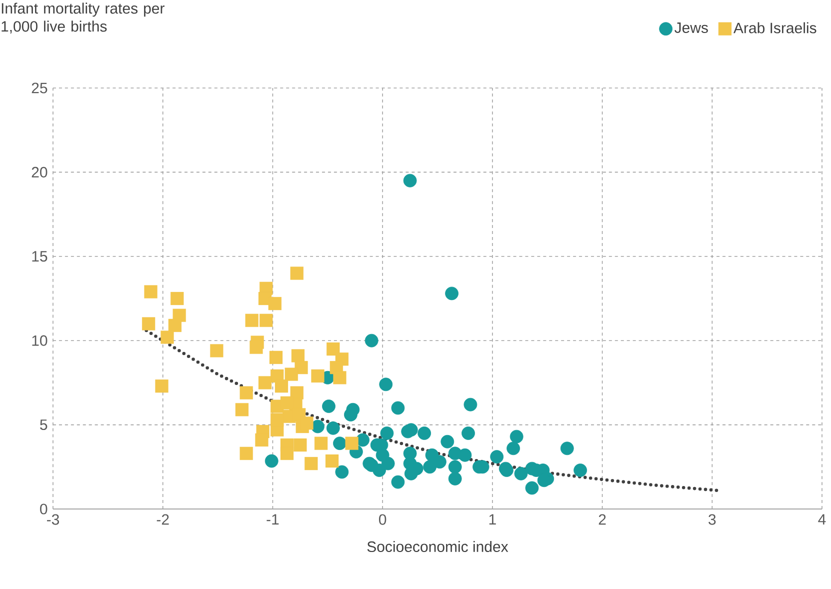 The height and width of the screenshot is (589, 831). Describe the element at coordinates (53, 519) in the screenshot. I see `x-tick-label: -3` at that location.